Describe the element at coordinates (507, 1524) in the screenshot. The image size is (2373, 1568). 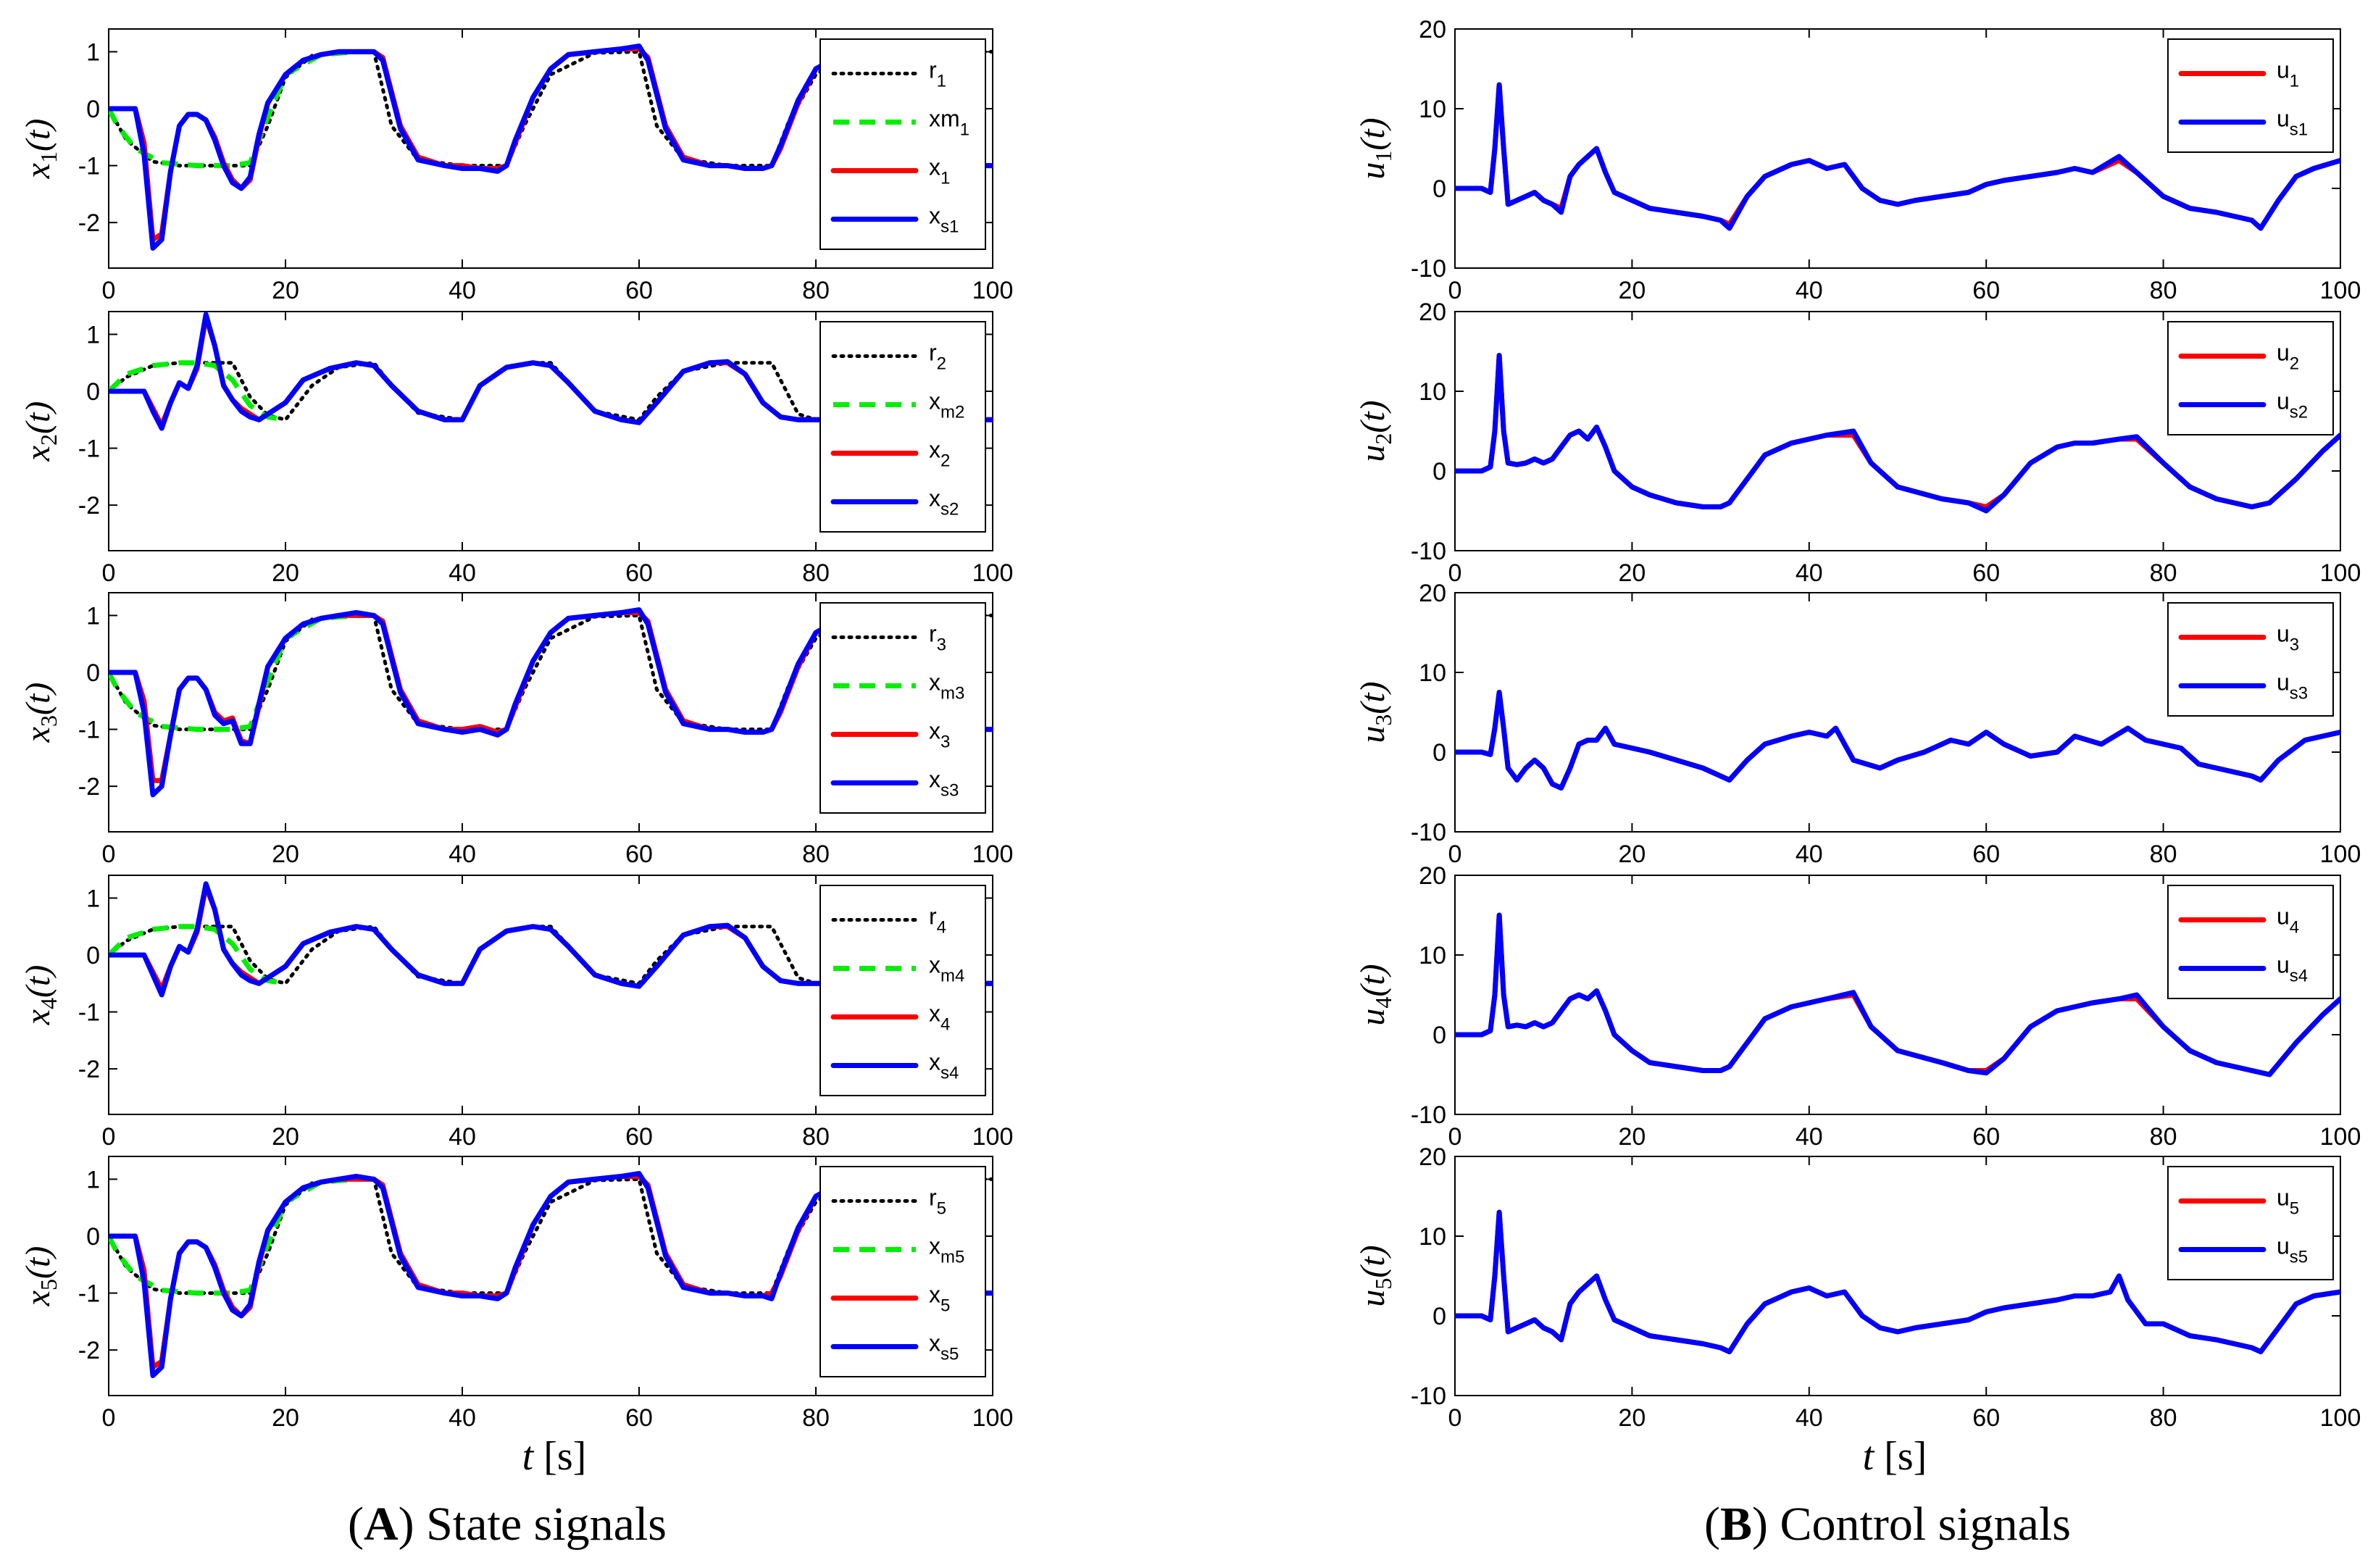
I see `caption-a: (A) State signals` at that location.